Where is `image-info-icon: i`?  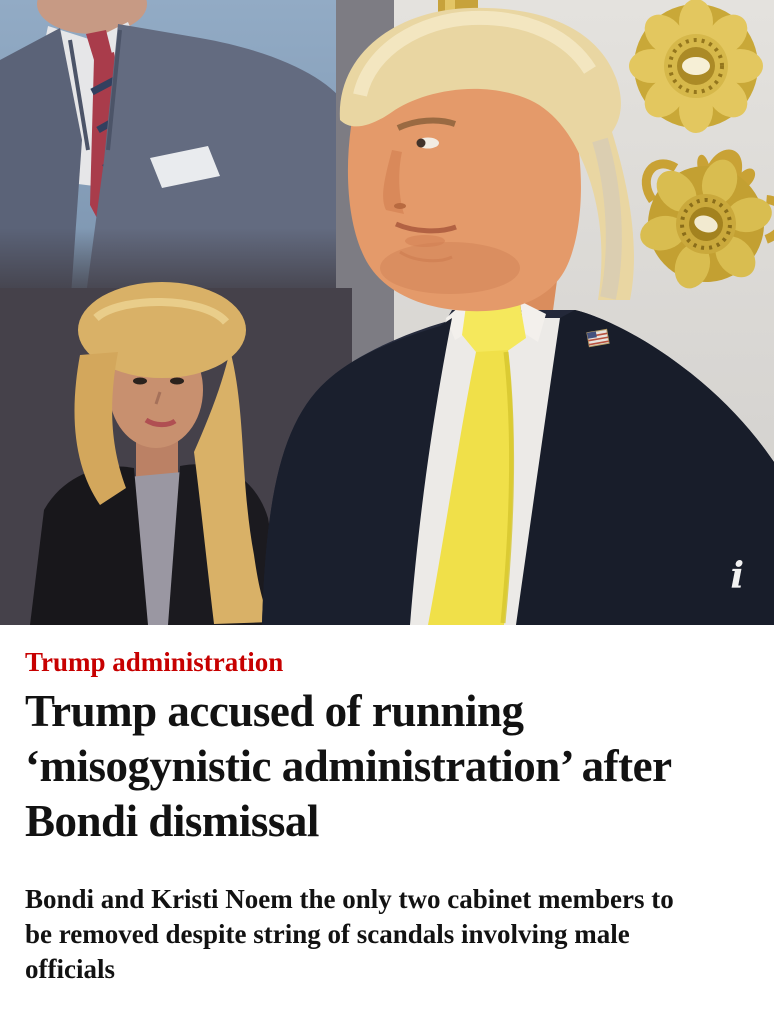 image-info-icon: i is located at coordinates (737, 576).